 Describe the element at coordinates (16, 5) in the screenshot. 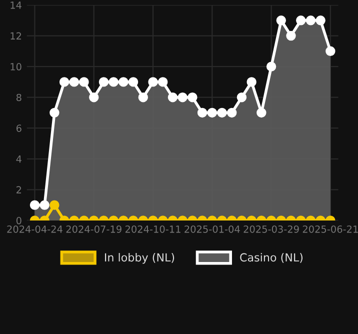

I see `y-tick-label: 14` at that location.